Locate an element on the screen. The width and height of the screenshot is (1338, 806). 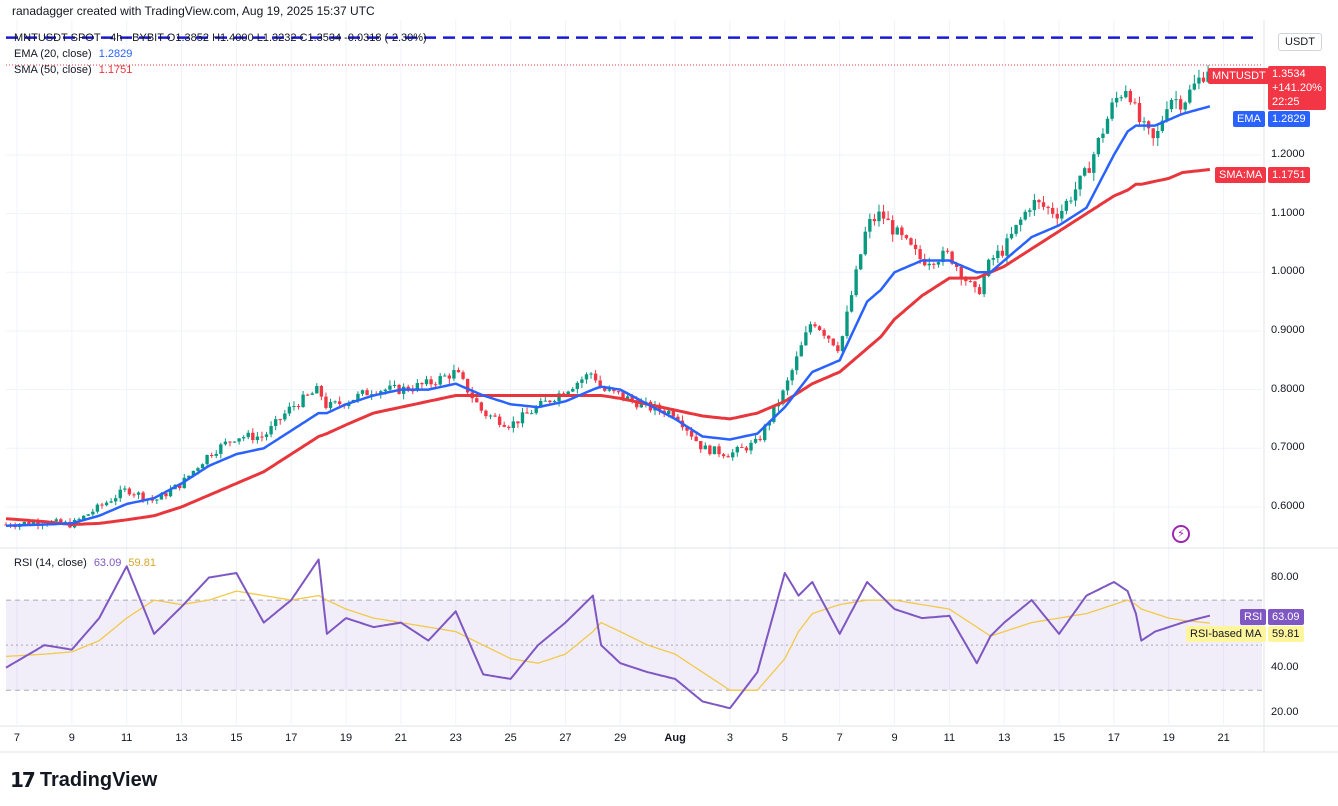
currency-button: USDT is located at coordinates (1300, 42).